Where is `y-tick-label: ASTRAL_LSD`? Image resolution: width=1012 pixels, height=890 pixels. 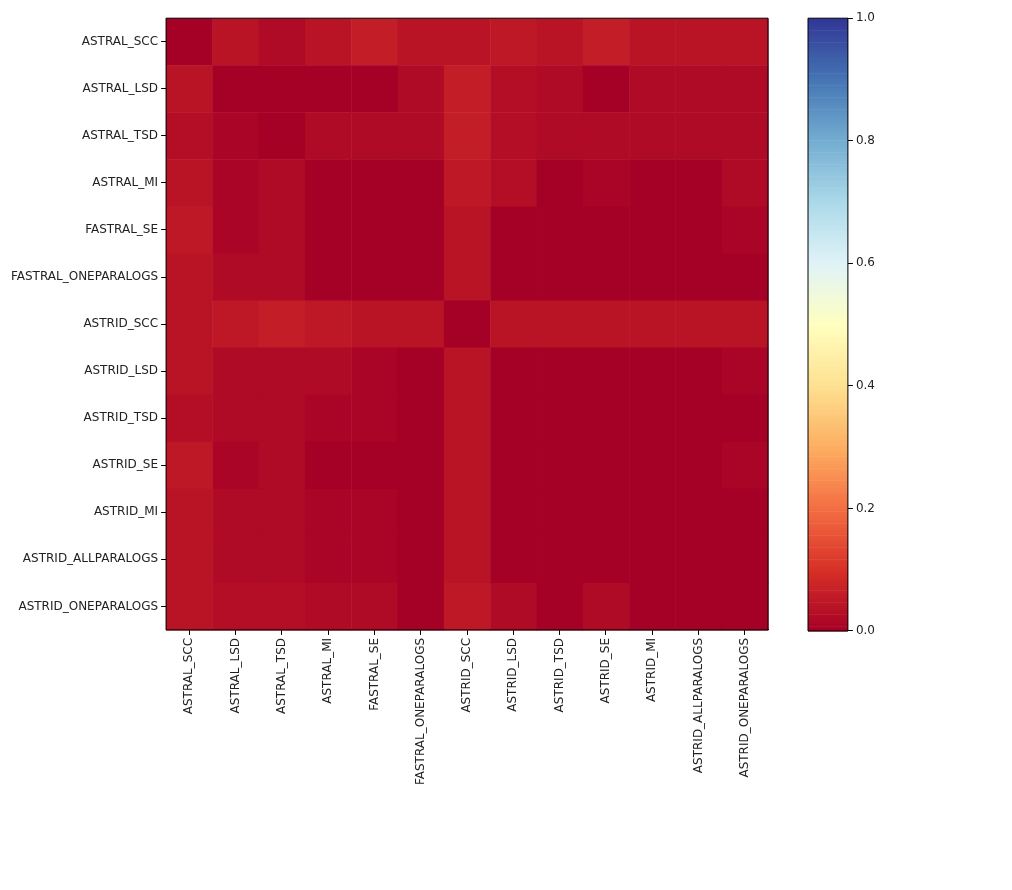
y-tick-label: ASTRAL_LSD is located at coordinates (120, 87).